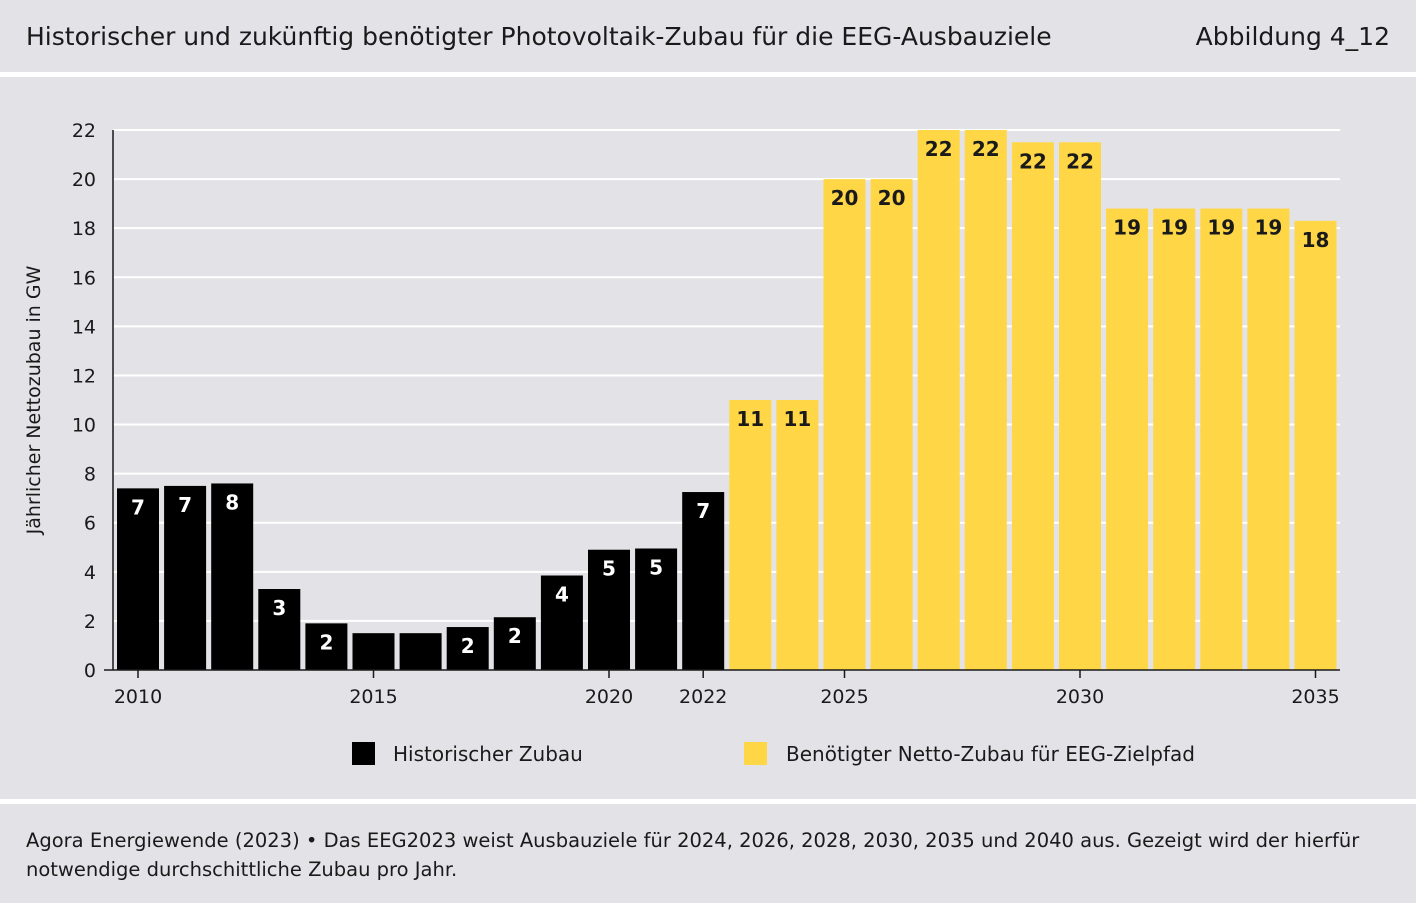 The height and width of the screenshot is (903, 1416). I want to click on bar-2034, so click(1268, 439).